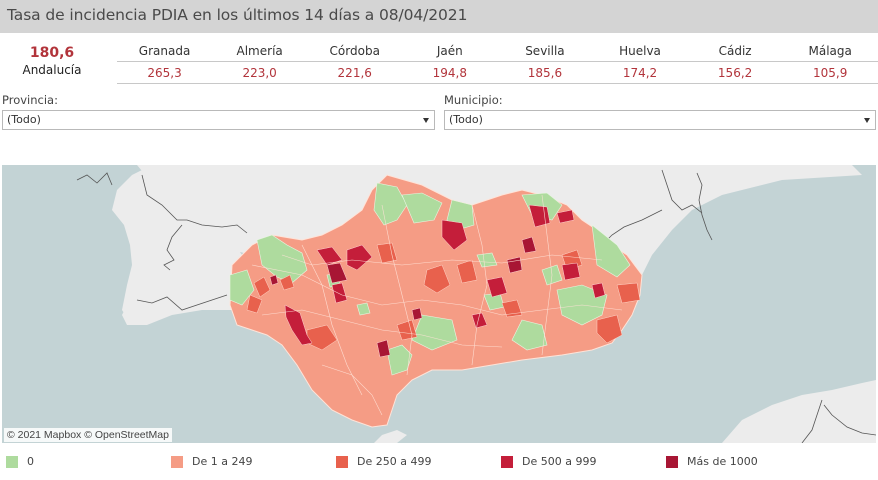 The height and width of the screenshot is (480, 878). Describe the element at coordinates (182, 245) in the screenshot. I see `land-portugal` at that location.